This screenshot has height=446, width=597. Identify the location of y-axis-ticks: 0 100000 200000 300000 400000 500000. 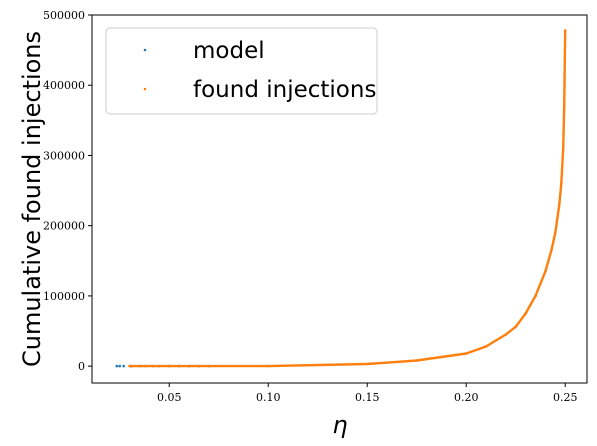
(67, 191).